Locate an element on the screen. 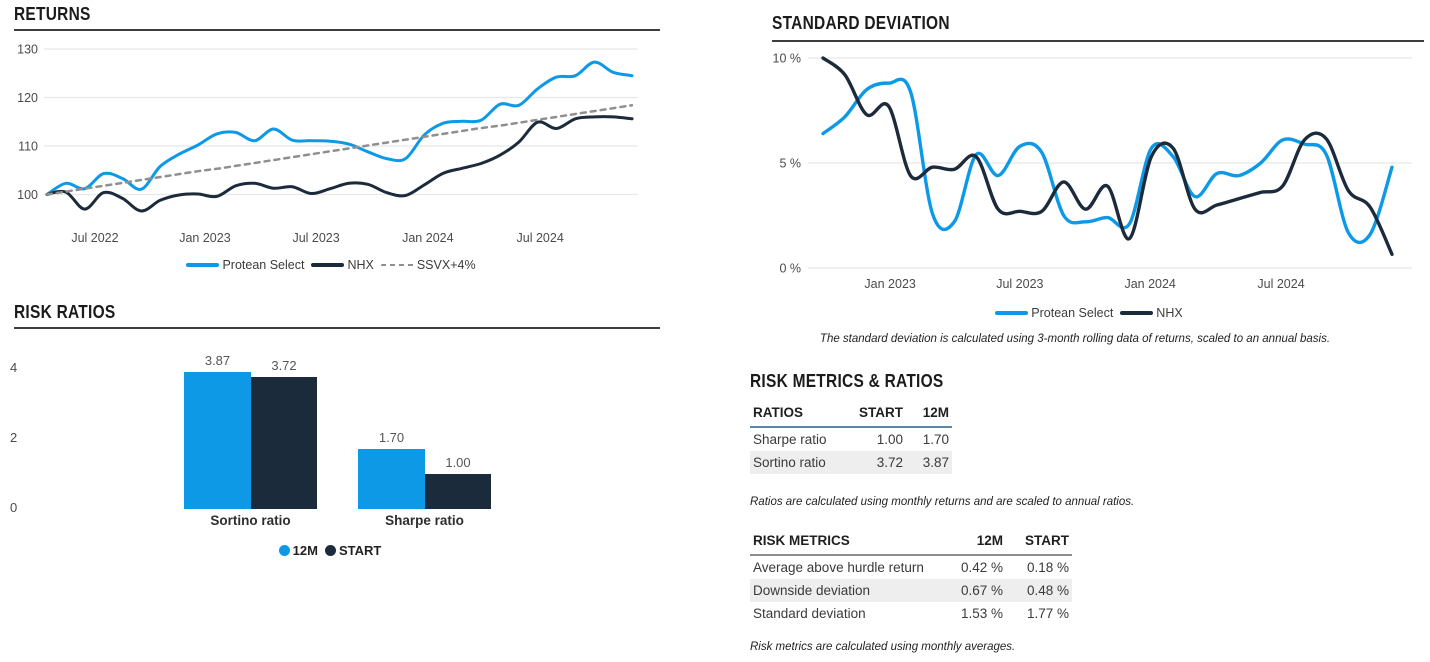  table-row-sharpe-ratio: Sharpe ratio 1.00 1.70 is located at coordinates (851, 439).